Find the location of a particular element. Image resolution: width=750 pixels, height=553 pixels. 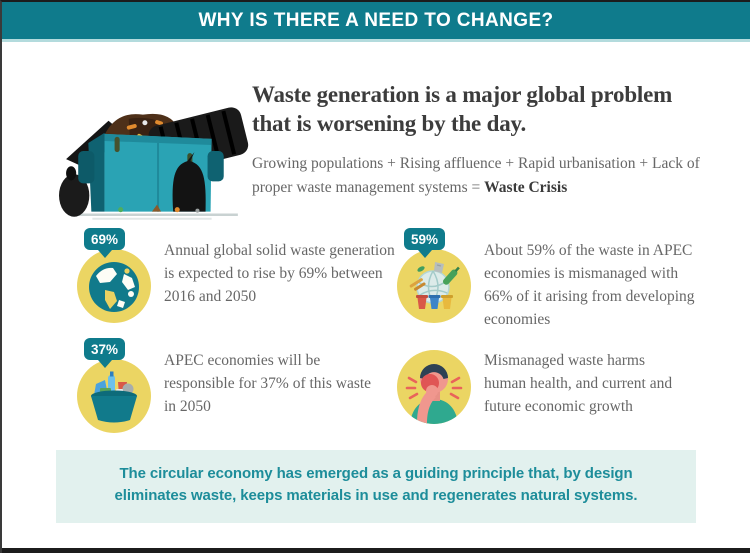

overflowing-bin-icon is located at coordinates (114, 397).